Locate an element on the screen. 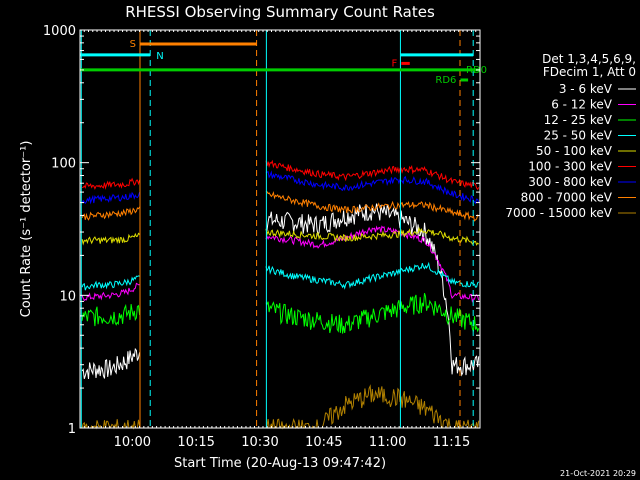 The height and width of the screenshot is (480, 640). series-line-1-seg0 is located at coordinates (110, 292).